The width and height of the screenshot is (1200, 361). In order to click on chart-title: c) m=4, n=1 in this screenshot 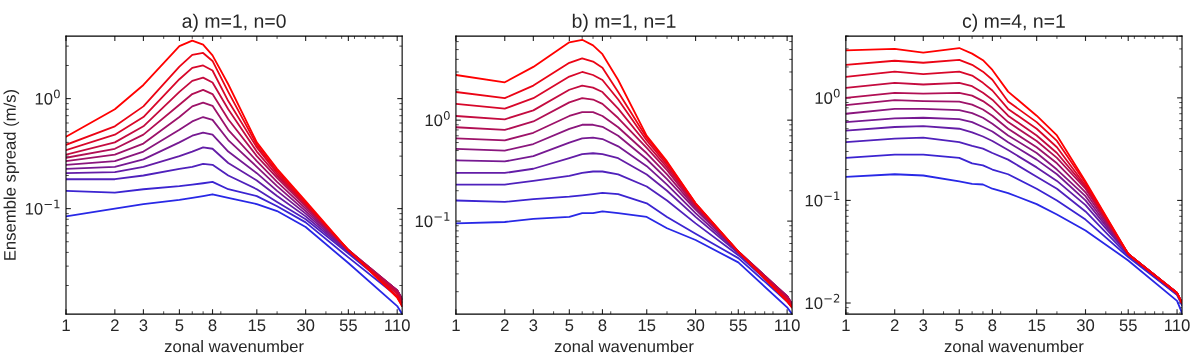, I will do `click(1013, 22)`.